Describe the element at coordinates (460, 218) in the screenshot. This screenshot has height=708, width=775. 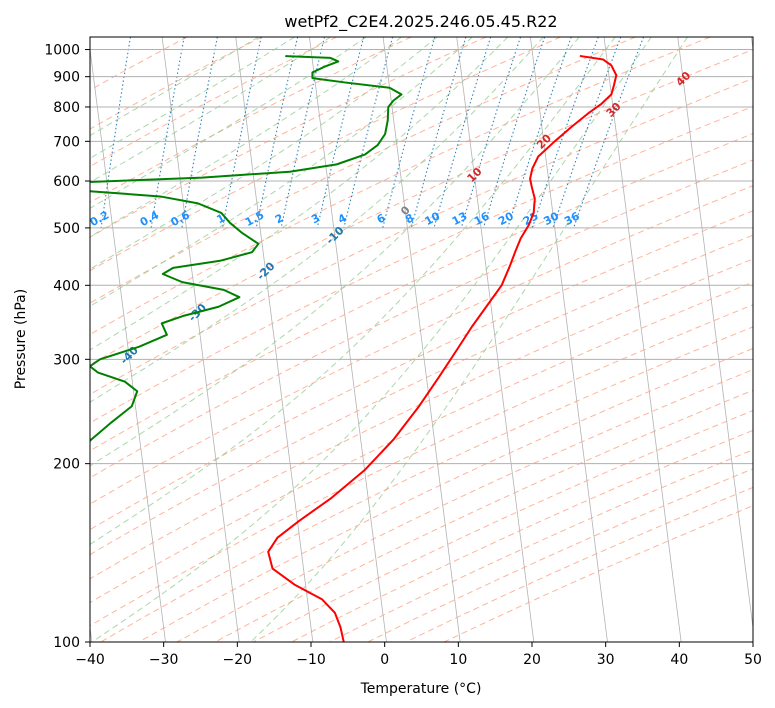
I see `mixing-ratio-label: 13` at that location.